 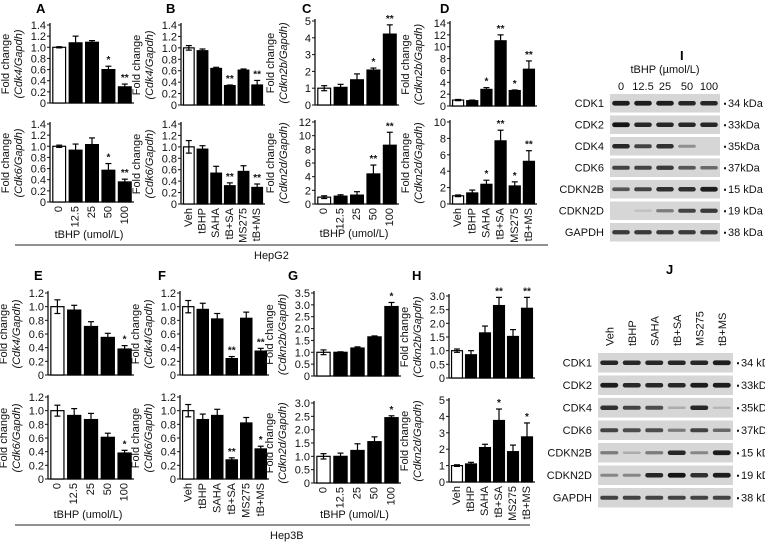 I want to click on blot-row-CDK6: CDK6 37kDa, so click(x=664, y=430).